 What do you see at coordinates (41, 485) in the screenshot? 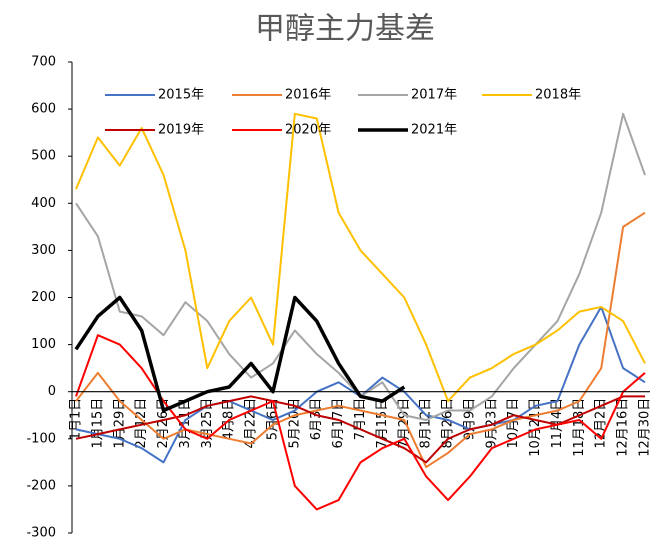
I see `y-tick-label: -200` at bounding box center [41, 485].